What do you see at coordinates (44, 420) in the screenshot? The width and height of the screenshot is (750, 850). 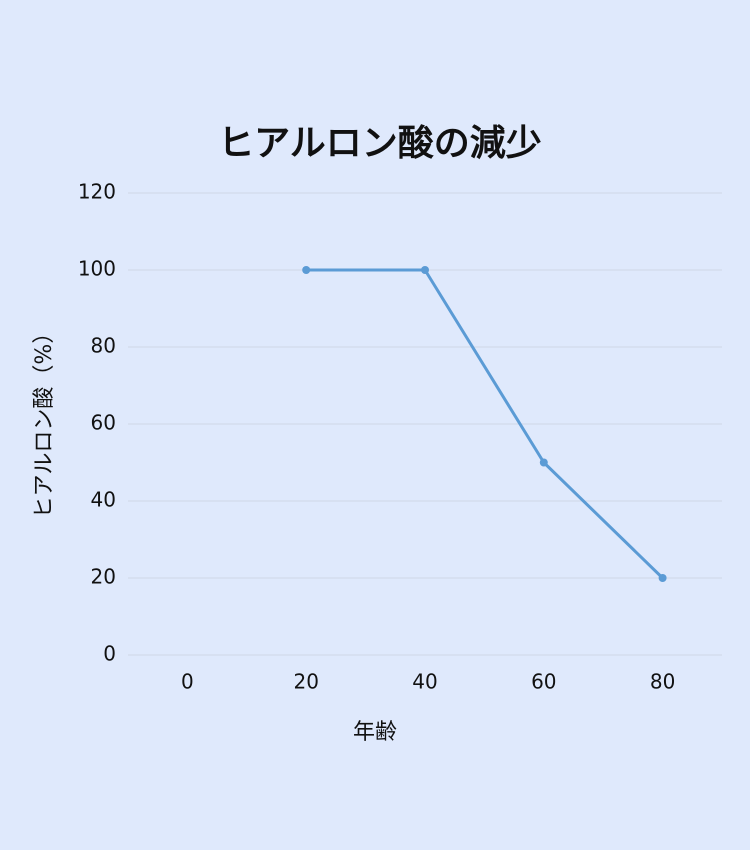 I see `y-axis-title: ヒアルロン酸（%）` at bounding box center [44, 420].